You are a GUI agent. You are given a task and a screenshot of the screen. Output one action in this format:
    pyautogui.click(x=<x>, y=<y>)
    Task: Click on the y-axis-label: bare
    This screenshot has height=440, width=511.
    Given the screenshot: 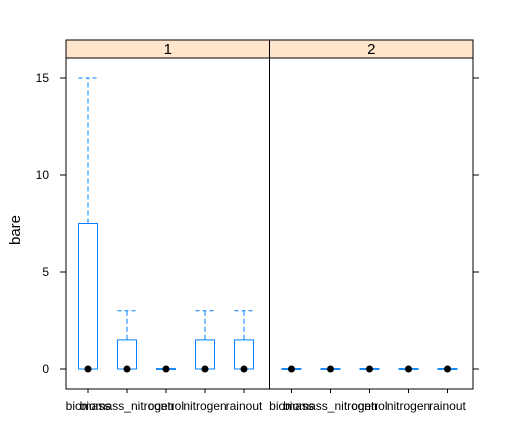 What is the action you would take?
    pyautogui.click(x=15, y=230)
    